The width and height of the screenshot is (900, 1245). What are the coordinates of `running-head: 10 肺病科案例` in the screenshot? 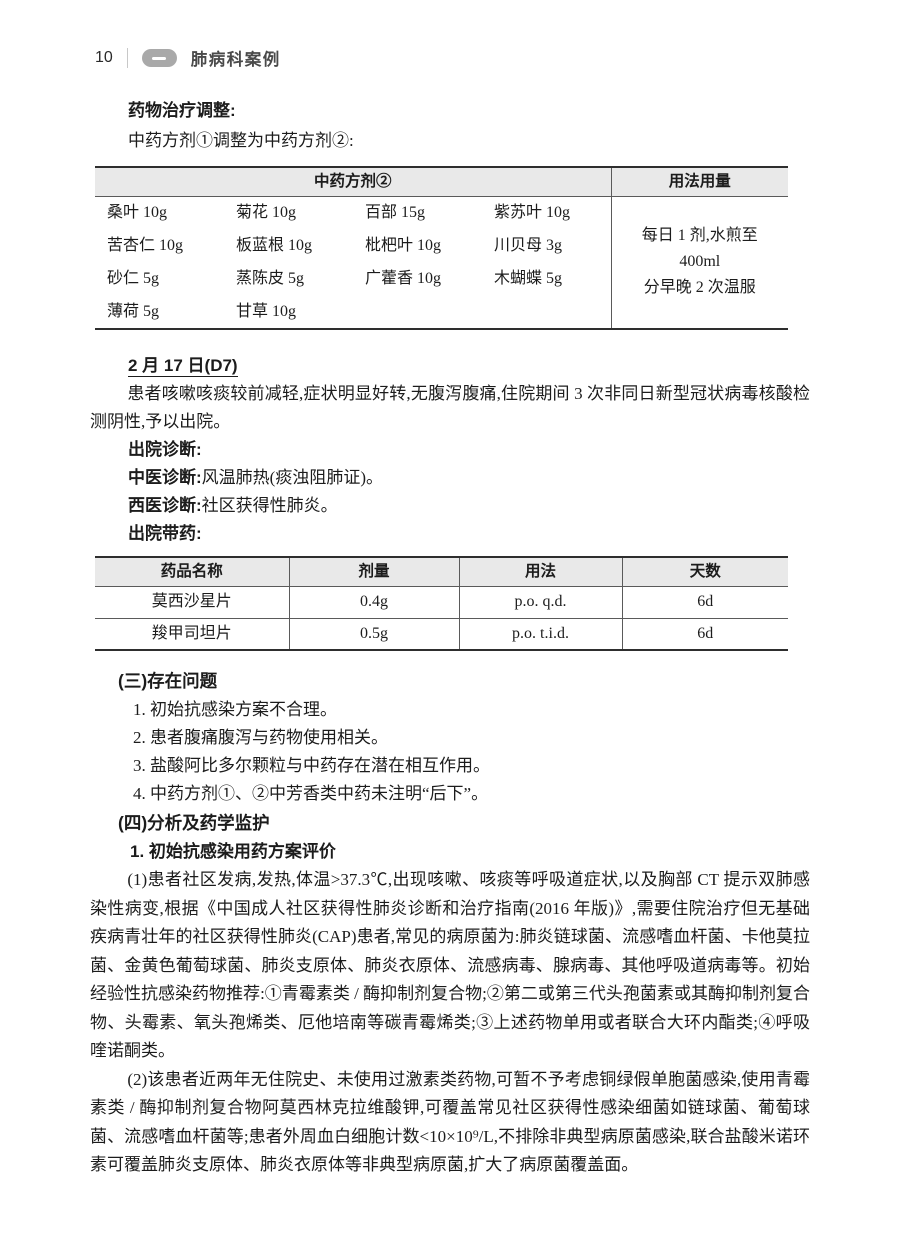 It's located at (188, 58).